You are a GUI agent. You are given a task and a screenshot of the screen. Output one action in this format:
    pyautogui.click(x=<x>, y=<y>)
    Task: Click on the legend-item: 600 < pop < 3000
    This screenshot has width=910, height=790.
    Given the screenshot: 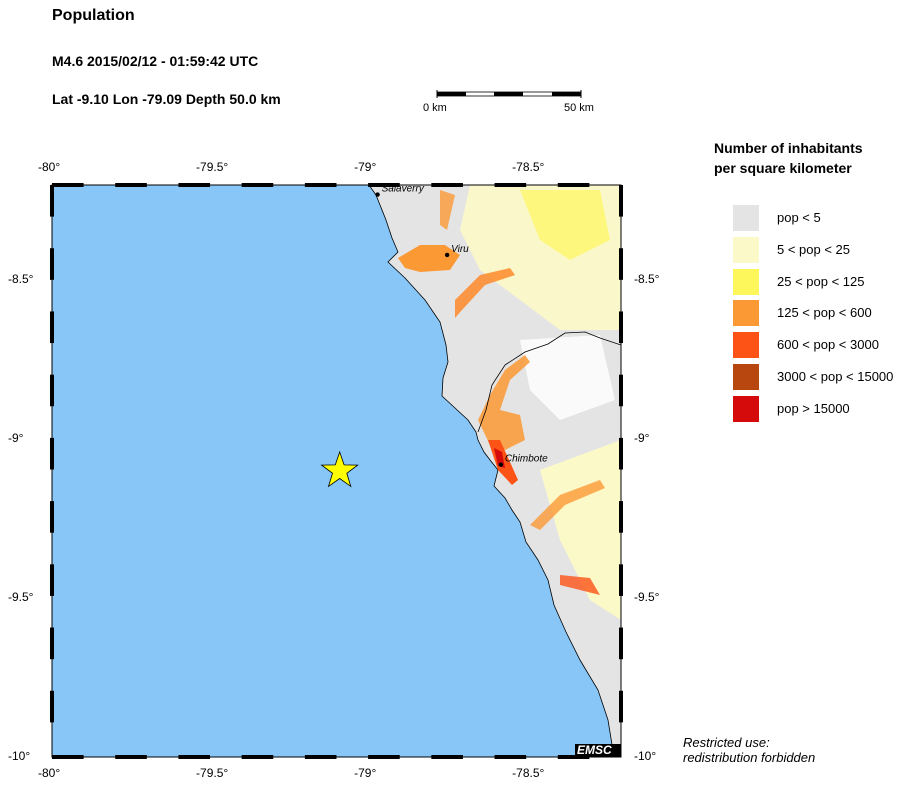 What is the action you would take?
    pyautogui.click(x=821, y=345)
    